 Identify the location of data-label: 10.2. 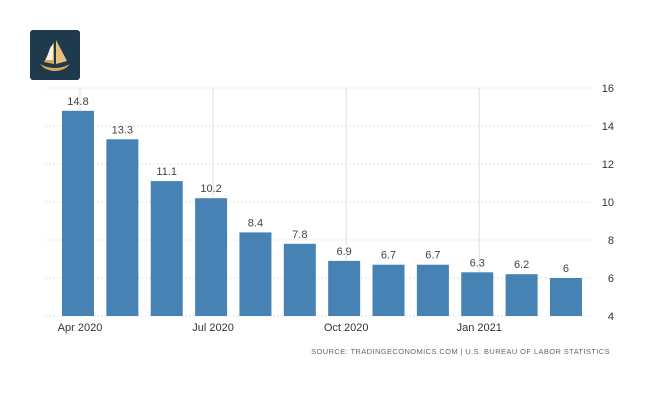
(210, 189).